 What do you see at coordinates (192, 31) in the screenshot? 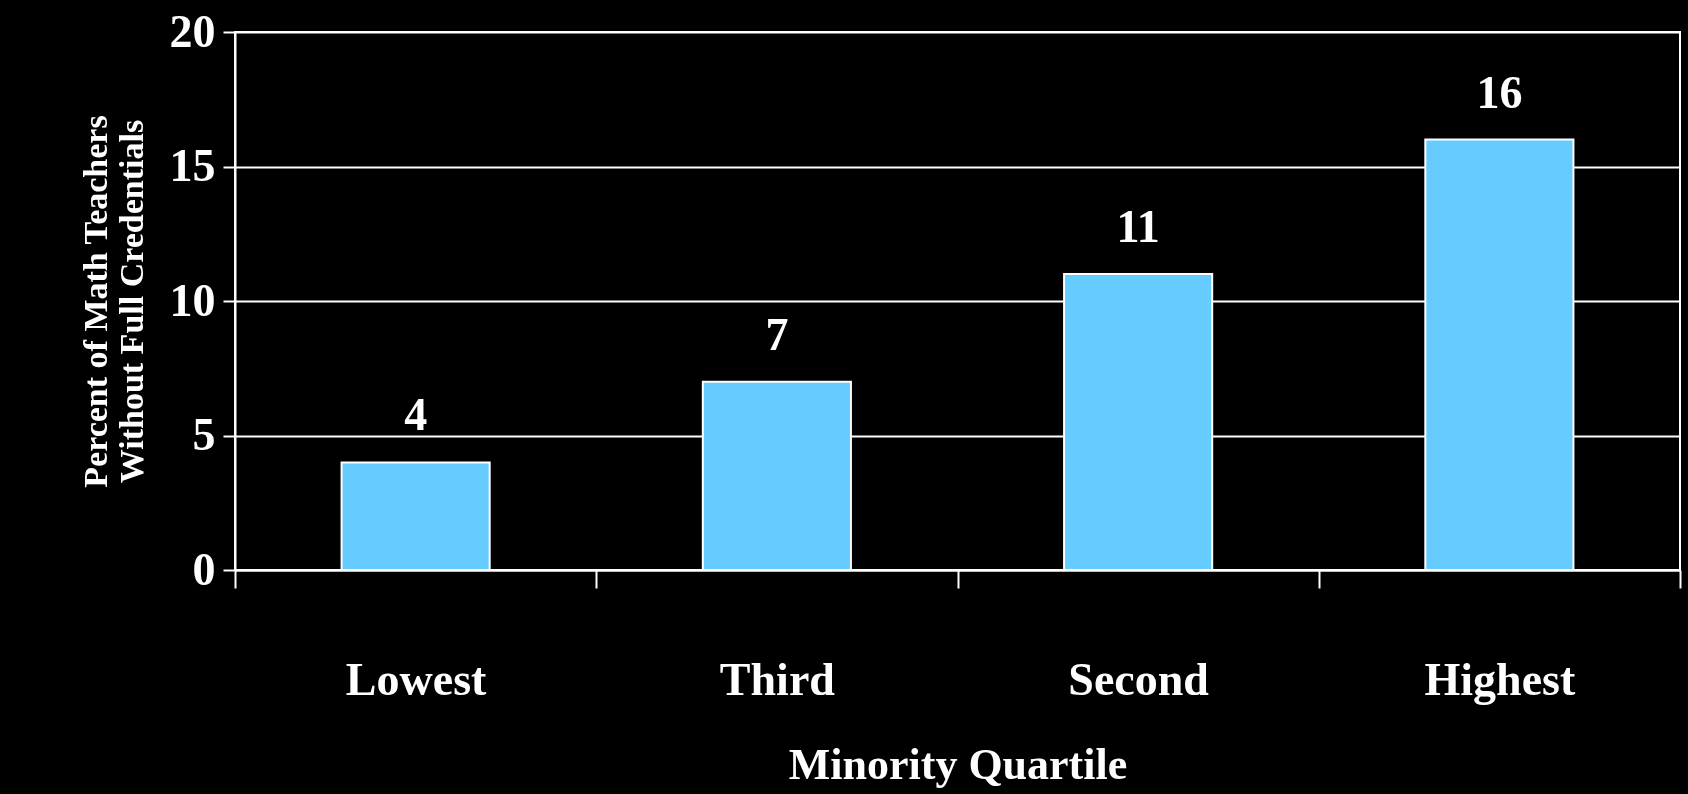
I see `y-tick-label: 20` at bounding box center [192, 31].